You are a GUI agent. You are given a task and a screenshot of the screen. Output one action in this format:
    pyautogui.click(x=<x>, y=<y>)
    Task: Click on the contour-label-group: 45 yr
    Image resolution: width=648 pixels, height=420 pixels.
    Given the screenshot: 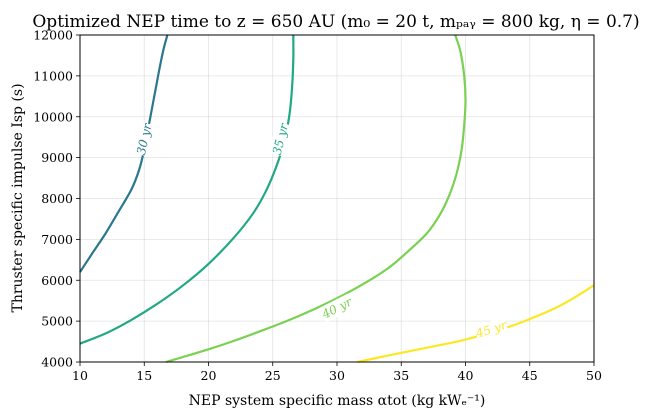 What is the action you would take?
    pyautogui.click(x=491, y=329)
    